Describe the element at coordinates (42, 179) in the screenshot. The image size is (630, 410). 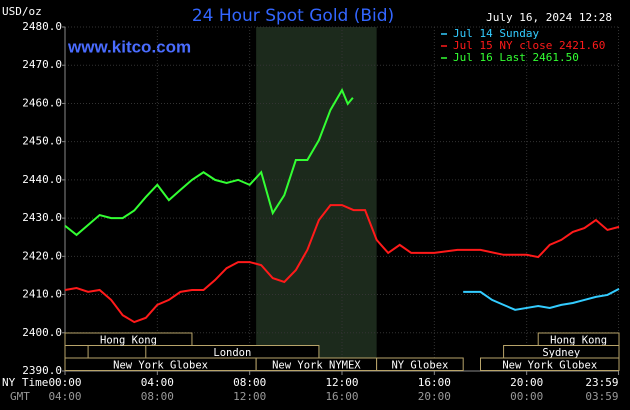
I see `y-tick-label: 2440.0` at that location.